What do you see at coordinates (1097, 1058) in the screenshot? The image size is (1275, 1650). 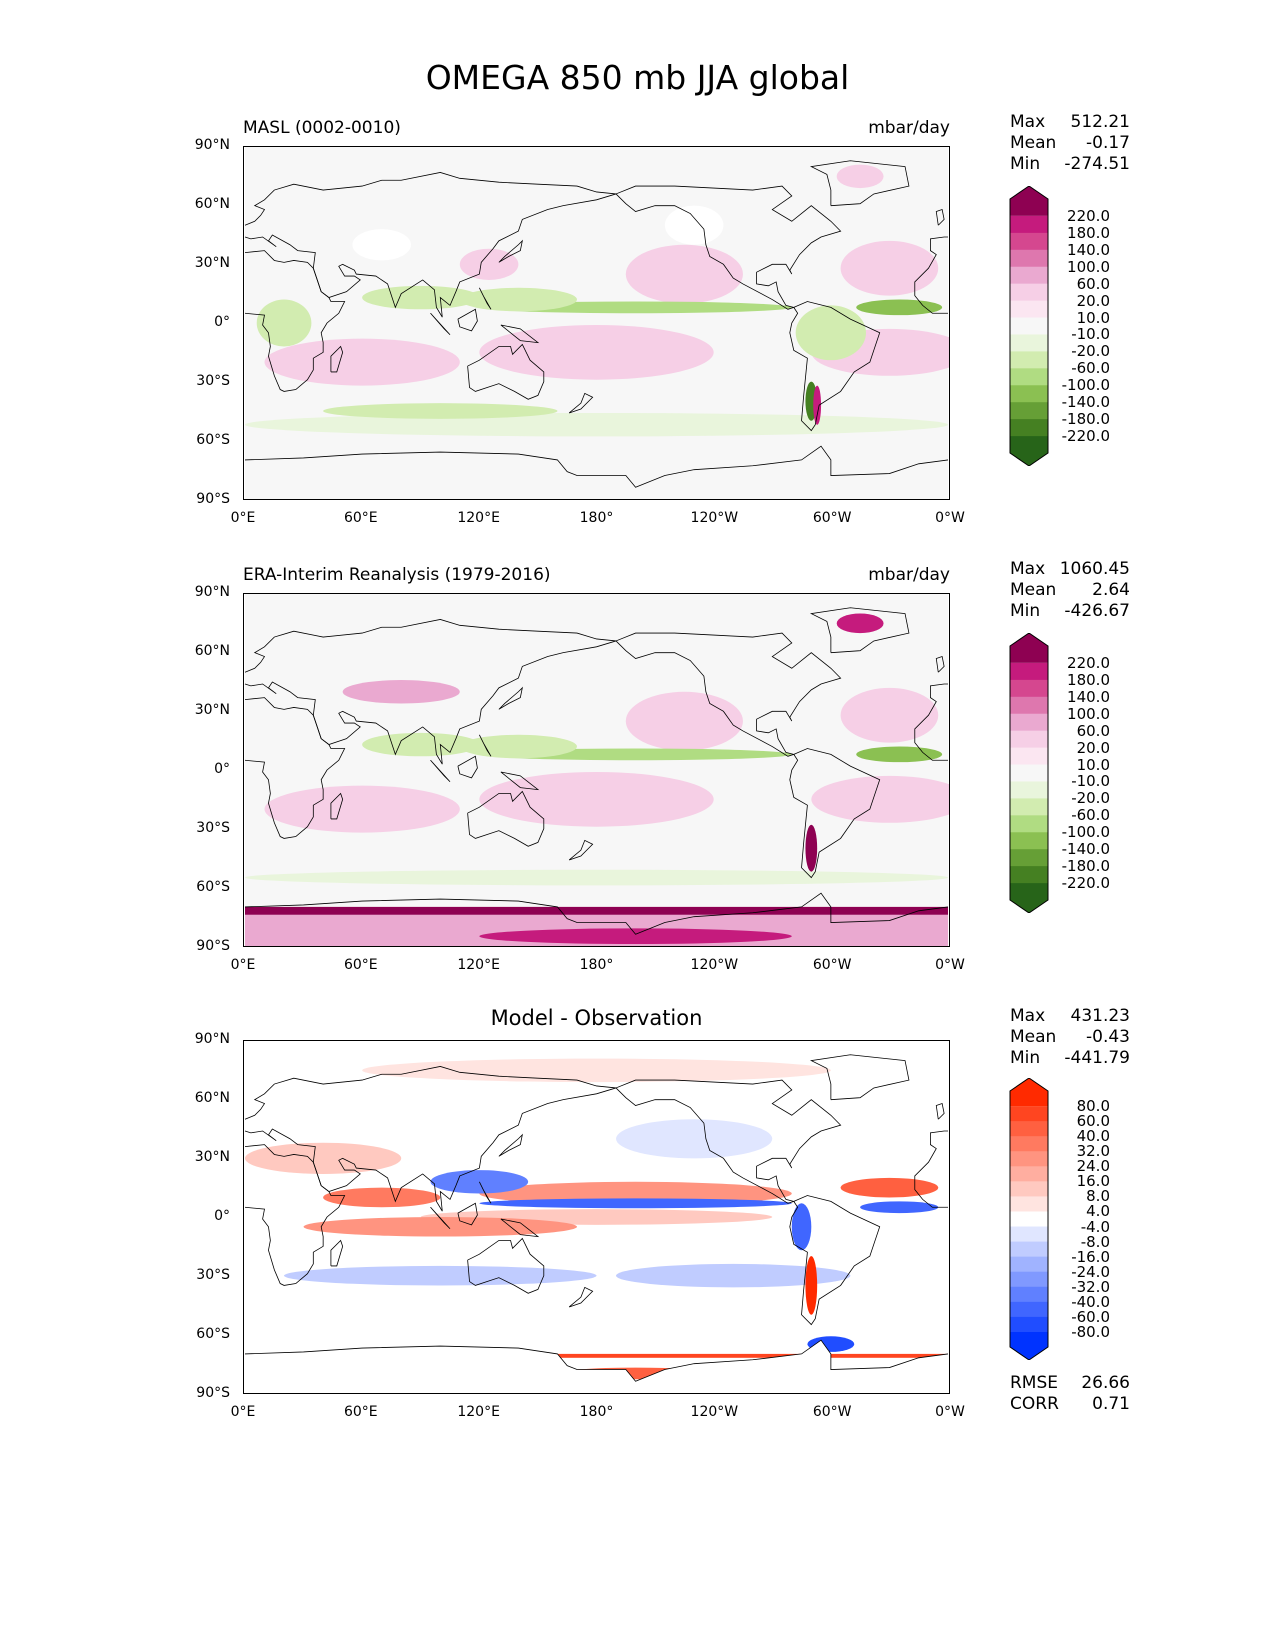 I see `stat-min: -441.79` at bounding box center [1097, 1058].